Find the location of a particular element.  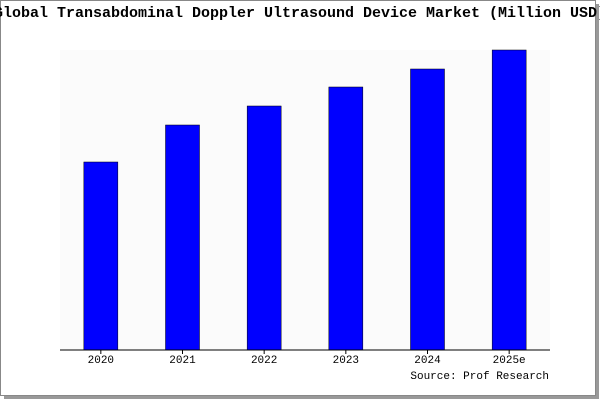

x-tick-label: 2023 is located at coordinates (346, 361).